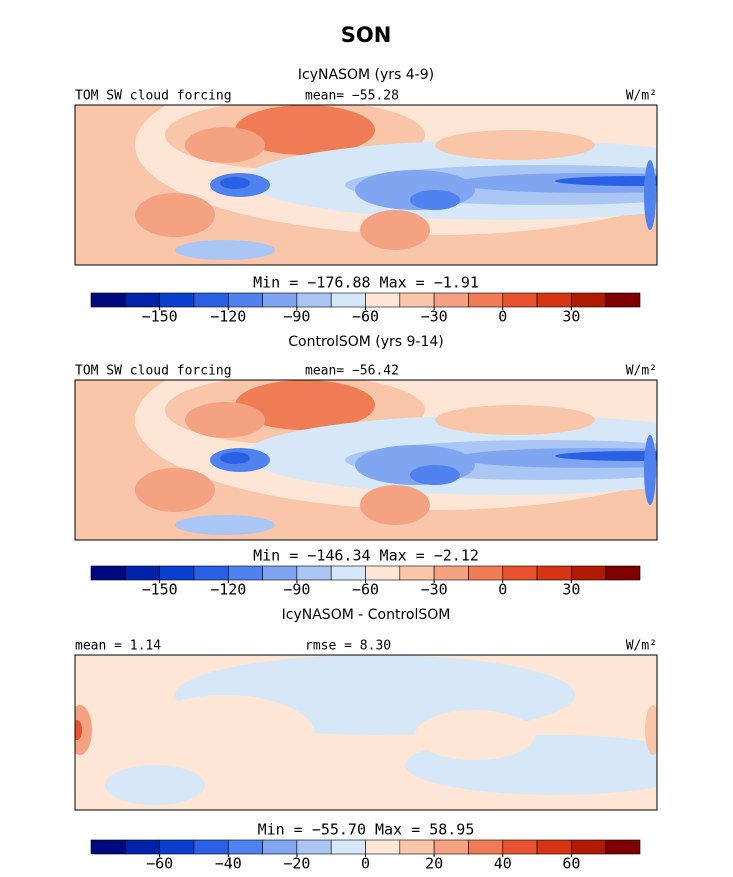  I want to click on min-max: Min = −146.34 Max = −2.12, so click(366, 556).